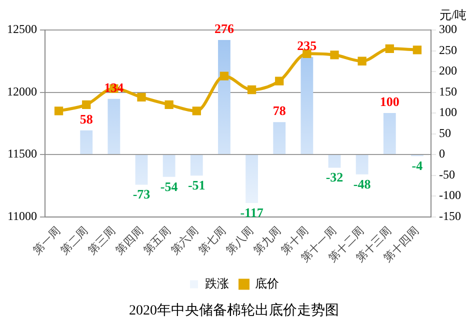 Image resolution: width=470 pixels, height=321 pixels. What do you see at coordinates (279, 110) in the screenshot?
I see `data-label: 78` at bounding box center [279, 110].